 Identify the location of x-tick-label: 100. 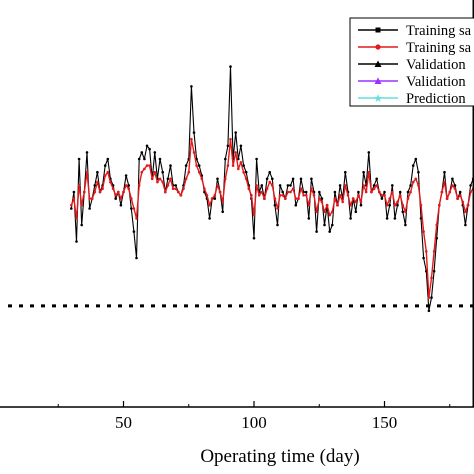
(254, 422).